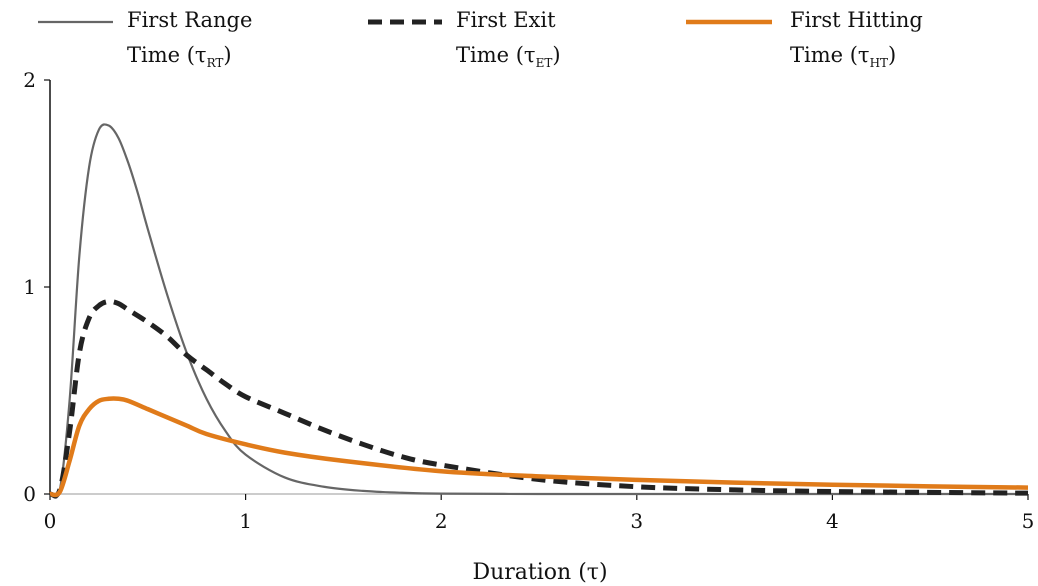 This screenshot has height=586, width=1038. What do you see at coordinates (879, 63) in the screenshot?
I see `legend-label-subscript: HT` at bounding box center [879, 63].